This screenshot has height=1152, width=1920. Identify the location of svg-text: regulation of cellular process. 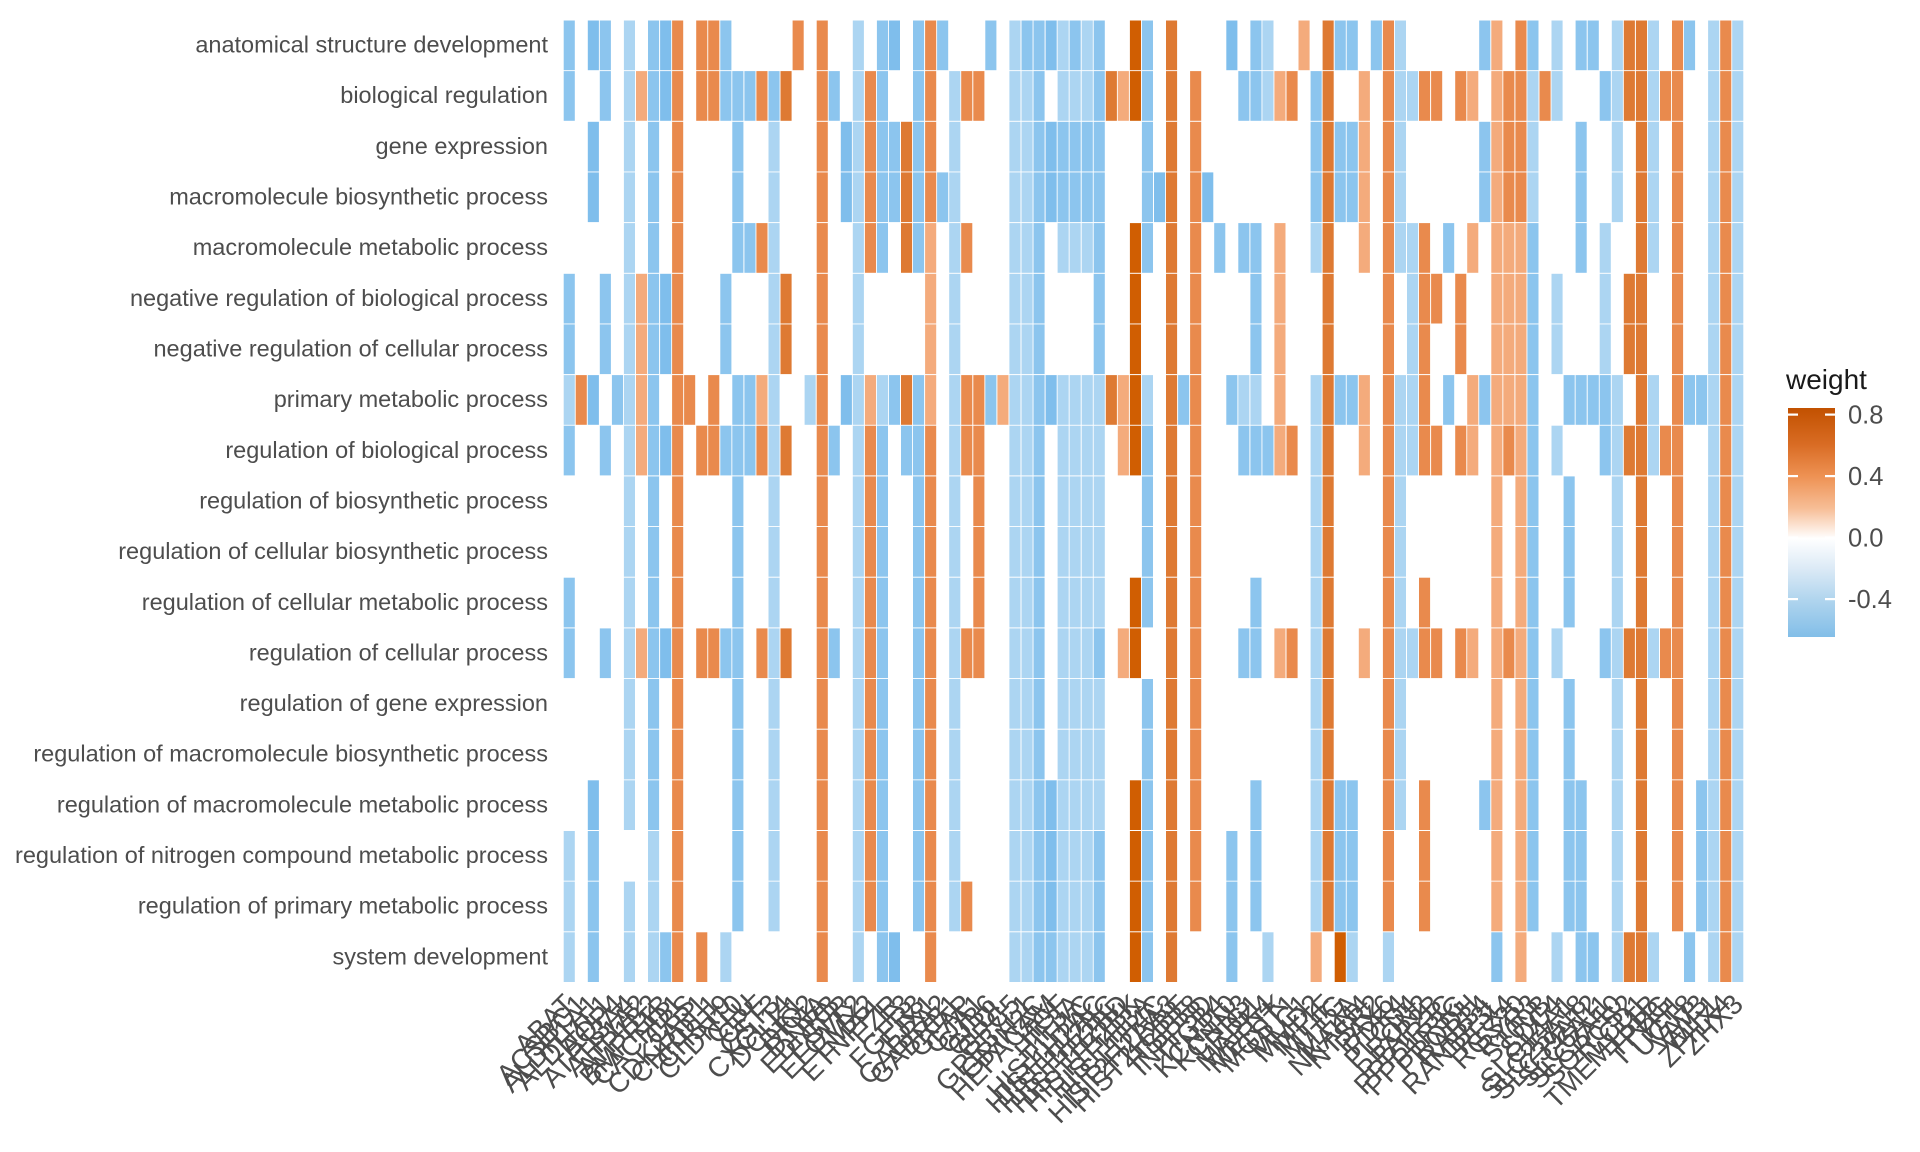
(398, 652).